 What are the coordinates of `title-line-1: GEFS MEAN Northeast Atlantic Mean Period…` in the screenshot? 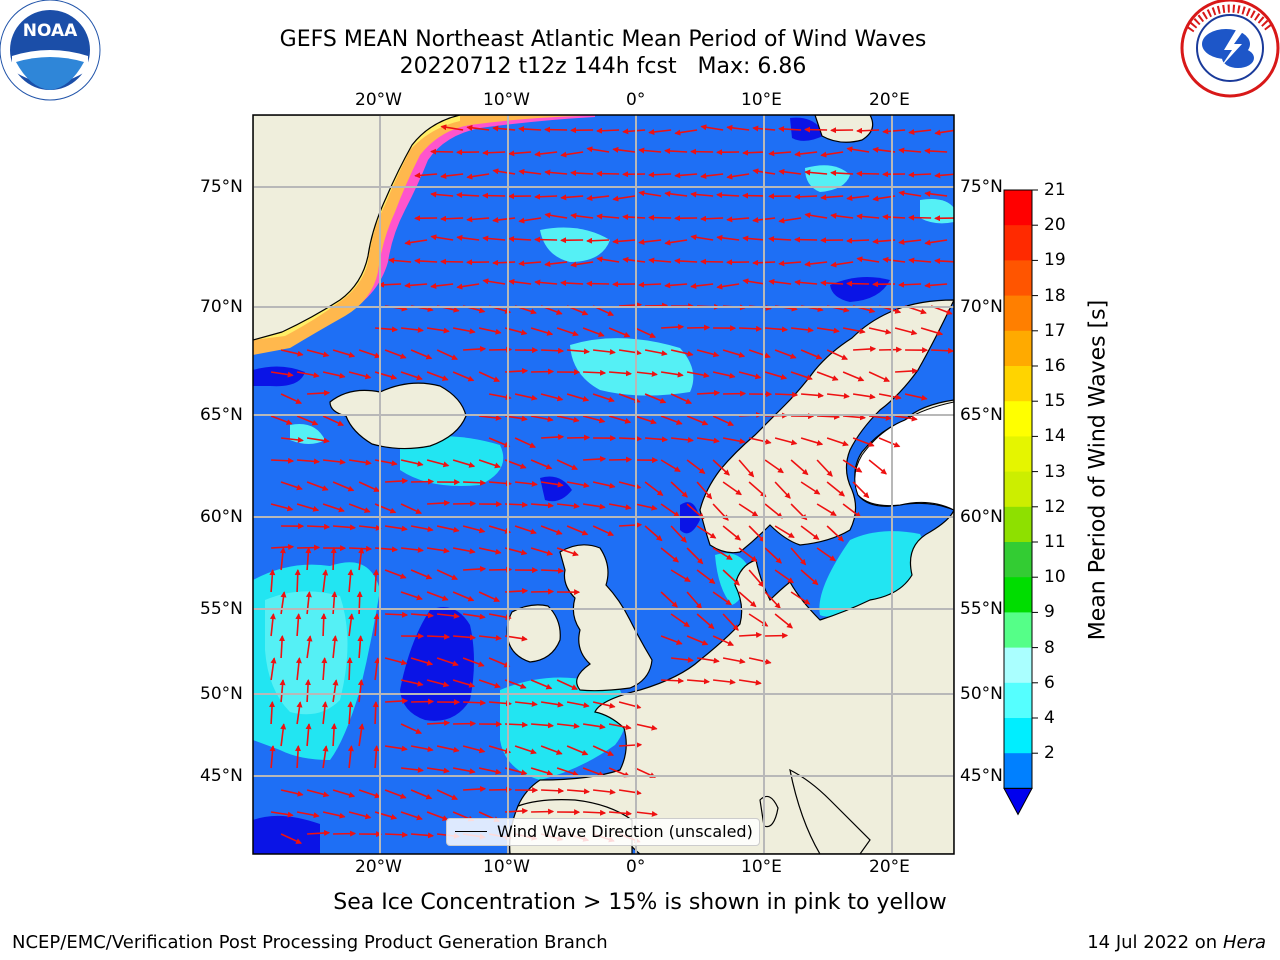 It's located at (603, 39).